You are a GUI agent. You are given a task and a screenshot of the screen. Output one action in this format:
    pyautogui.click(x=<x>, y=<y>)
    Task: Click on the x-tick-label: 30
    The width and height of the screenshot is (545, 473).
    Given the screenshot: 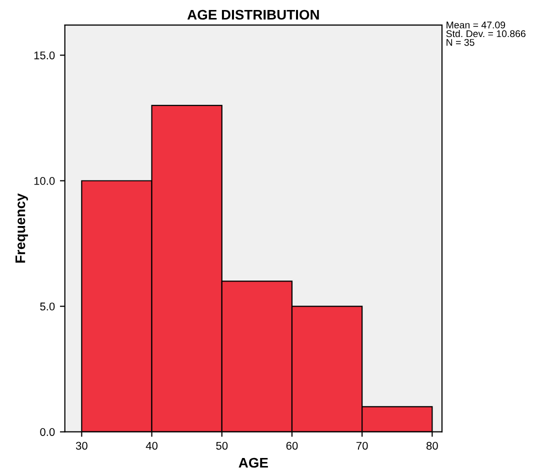 What is the action you would take?
    pyautogui.click(x=82, y=446)
    